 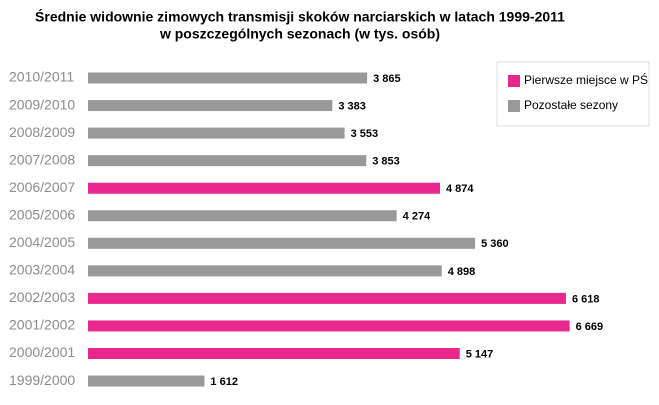 I want to click on value-label: 3 383, so click(x=352, y=106).